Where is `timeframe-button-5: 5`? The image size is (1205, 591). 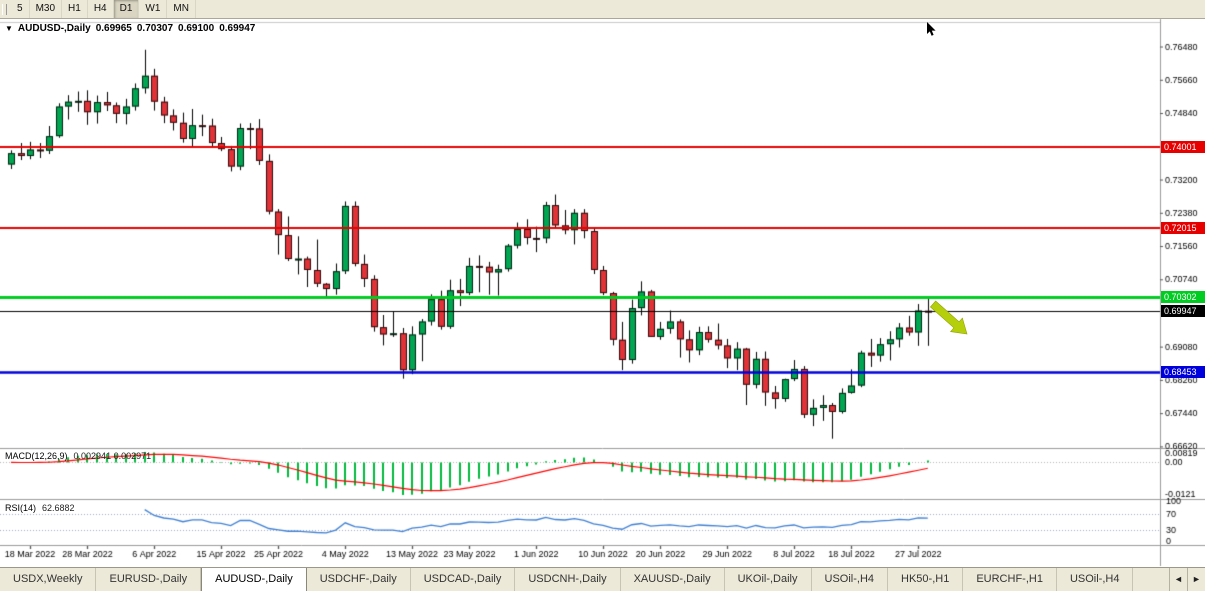 timeframe-button-5: 5 is located at coordinates (20, 9).